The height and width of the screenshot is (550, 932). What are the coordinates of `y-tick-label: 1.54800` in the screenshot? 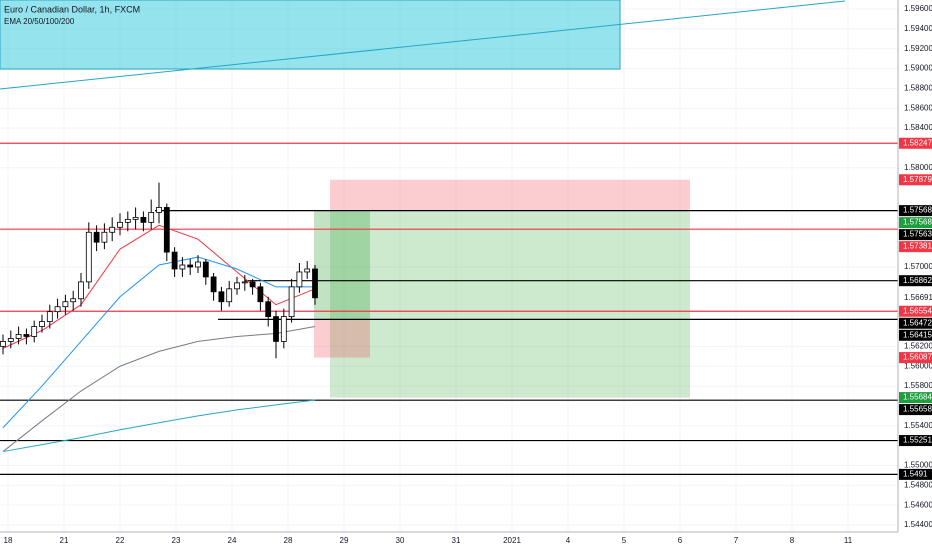 It's located at (918, 484).